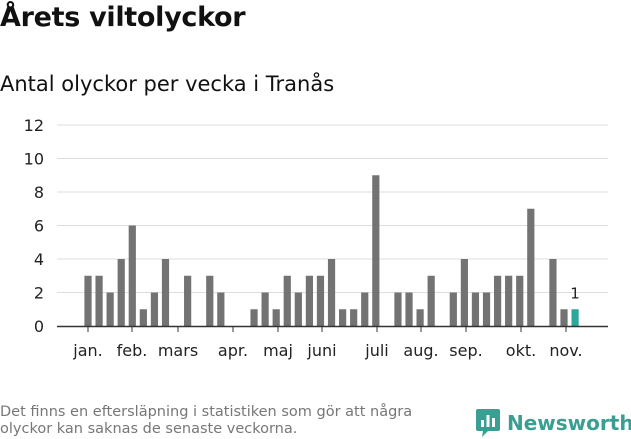 This screenshot has height=439, width=631. I want to click on x-tick-label: apr., so click(233, 350).